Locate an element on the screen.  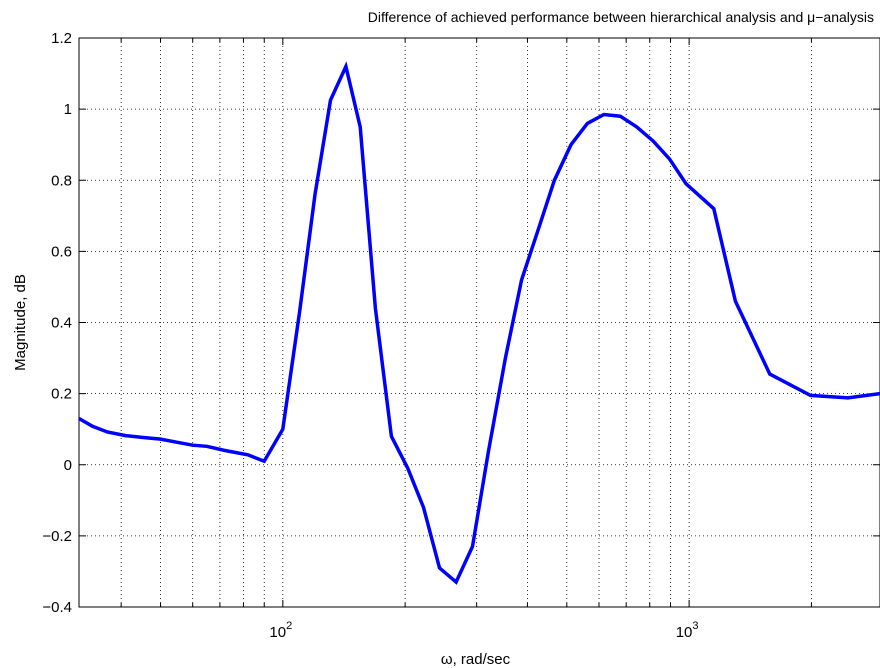
y-tick-label: 0.4 is located at coordinates (61, 323).